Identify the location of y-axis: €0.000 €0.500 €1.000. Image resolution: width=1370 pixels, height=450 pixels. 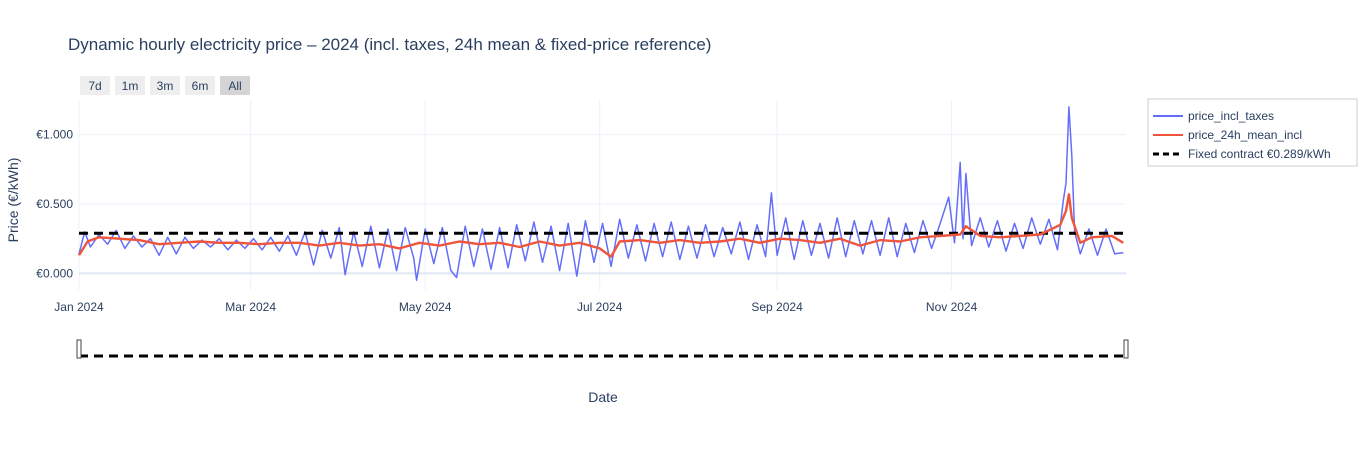
(54, 204).